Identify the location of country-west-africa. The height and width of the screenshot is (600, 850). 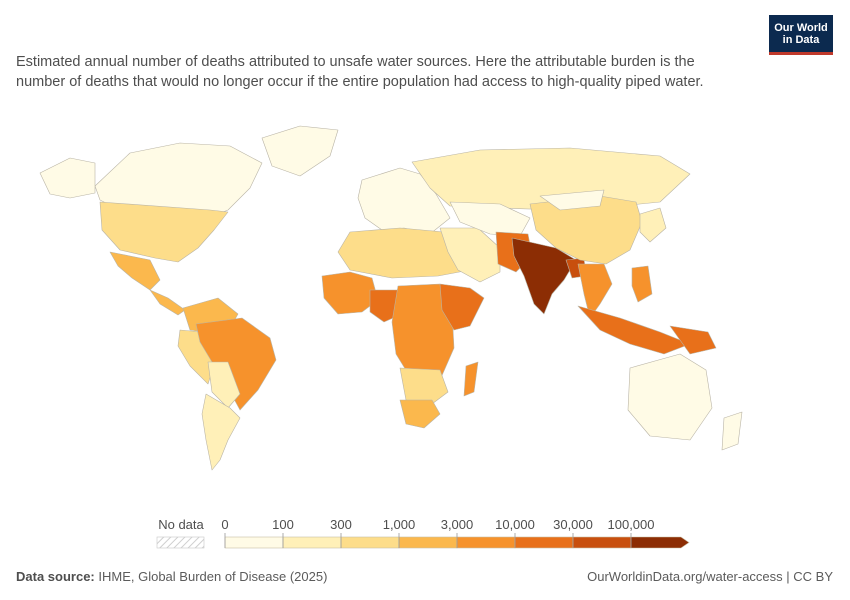
(350, 293).